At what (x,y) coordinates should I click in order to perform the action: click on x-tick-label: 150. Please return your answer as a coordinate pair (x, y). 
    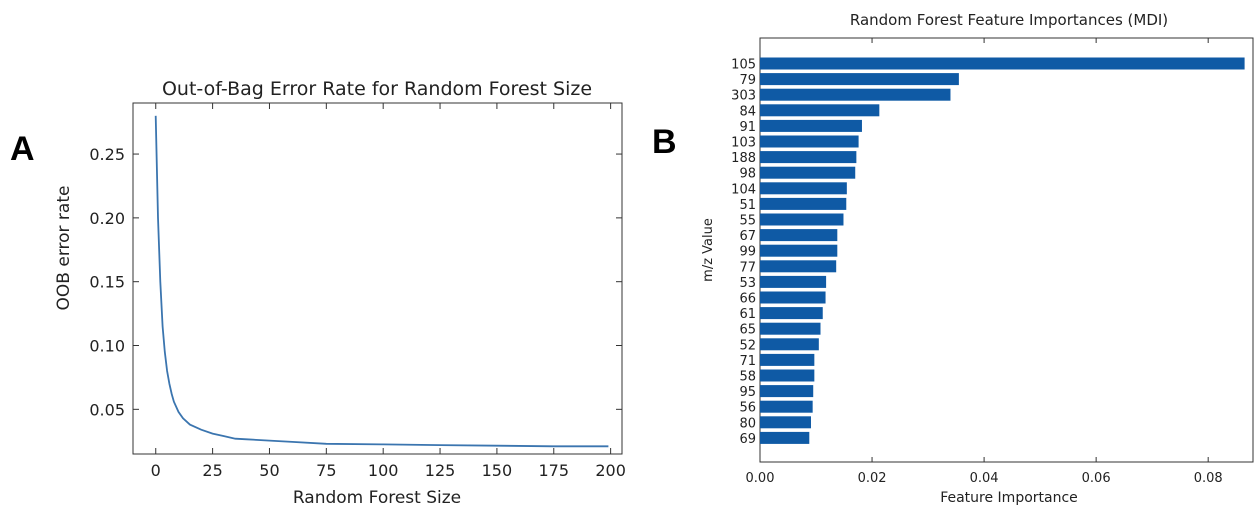
    Looking at the image, I should click on (497, 470).